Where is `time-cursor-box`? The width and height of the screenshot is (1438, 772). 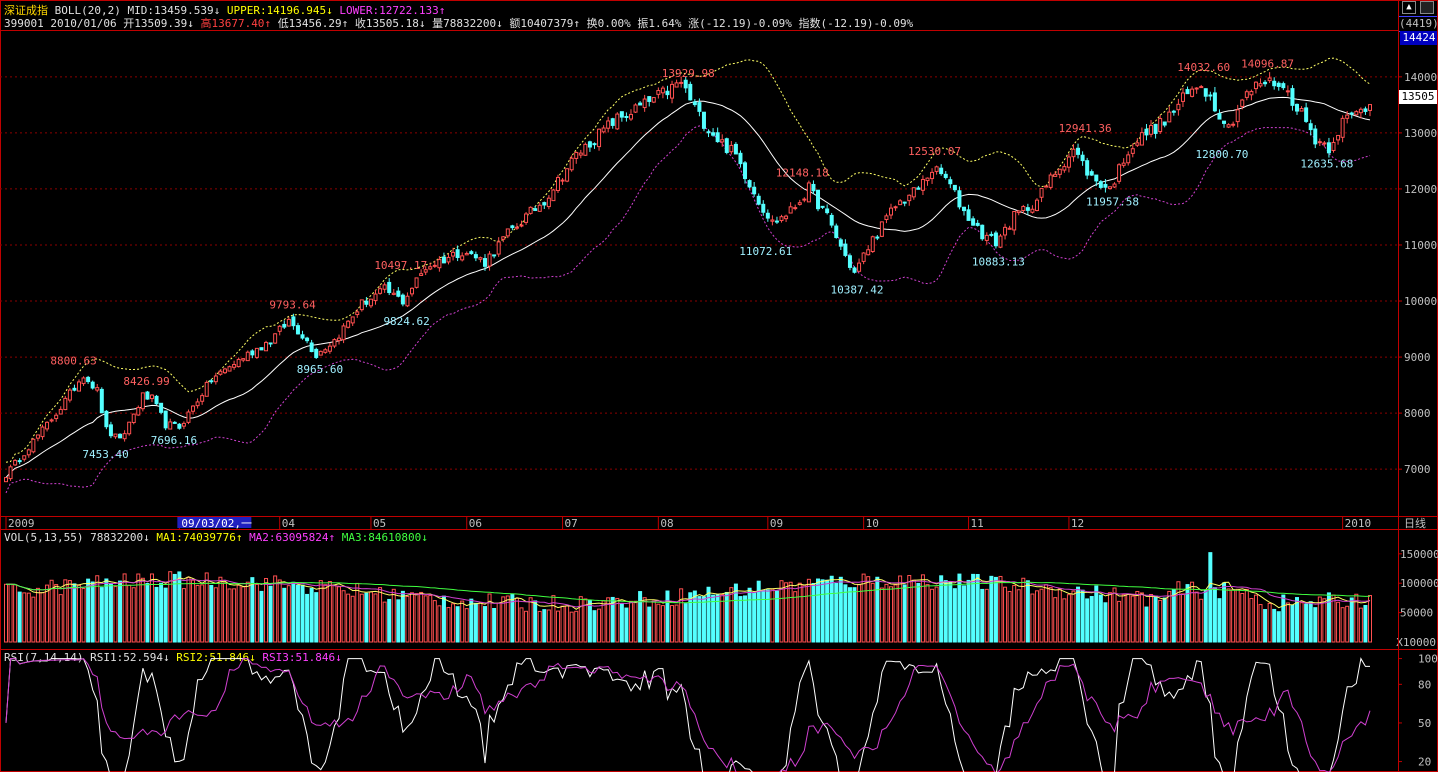 time-cursor-box is located at coordinates (214, 522).